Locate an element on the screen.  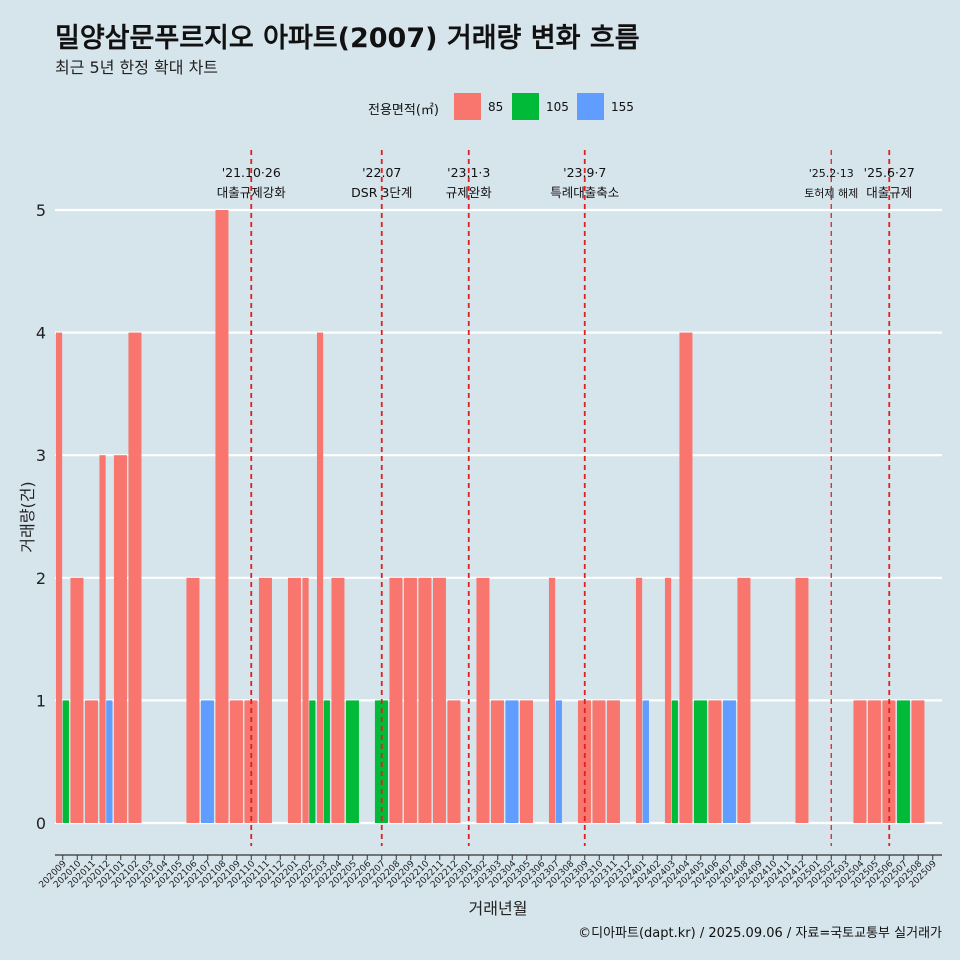
event-label: 대출규제 is located at coordinates (889, 192).